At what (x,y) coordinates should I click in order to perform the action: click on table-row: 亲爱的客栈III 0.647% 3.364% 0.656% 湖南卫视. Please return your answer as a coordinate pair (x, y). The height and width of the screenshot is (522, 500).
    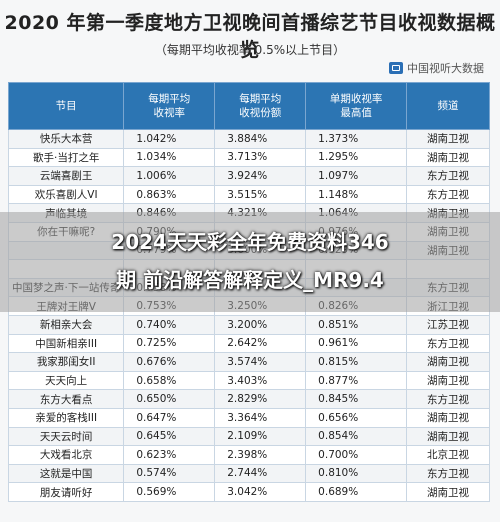
    Looking at the image, I should click on (249, 417).